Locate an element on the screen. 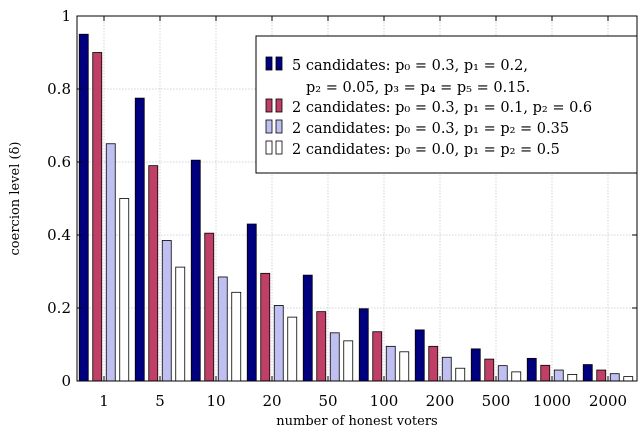 This screenshot has width=643, height=433. y-axis-label: coercion level (δ) is located at coordinates (15, 199).